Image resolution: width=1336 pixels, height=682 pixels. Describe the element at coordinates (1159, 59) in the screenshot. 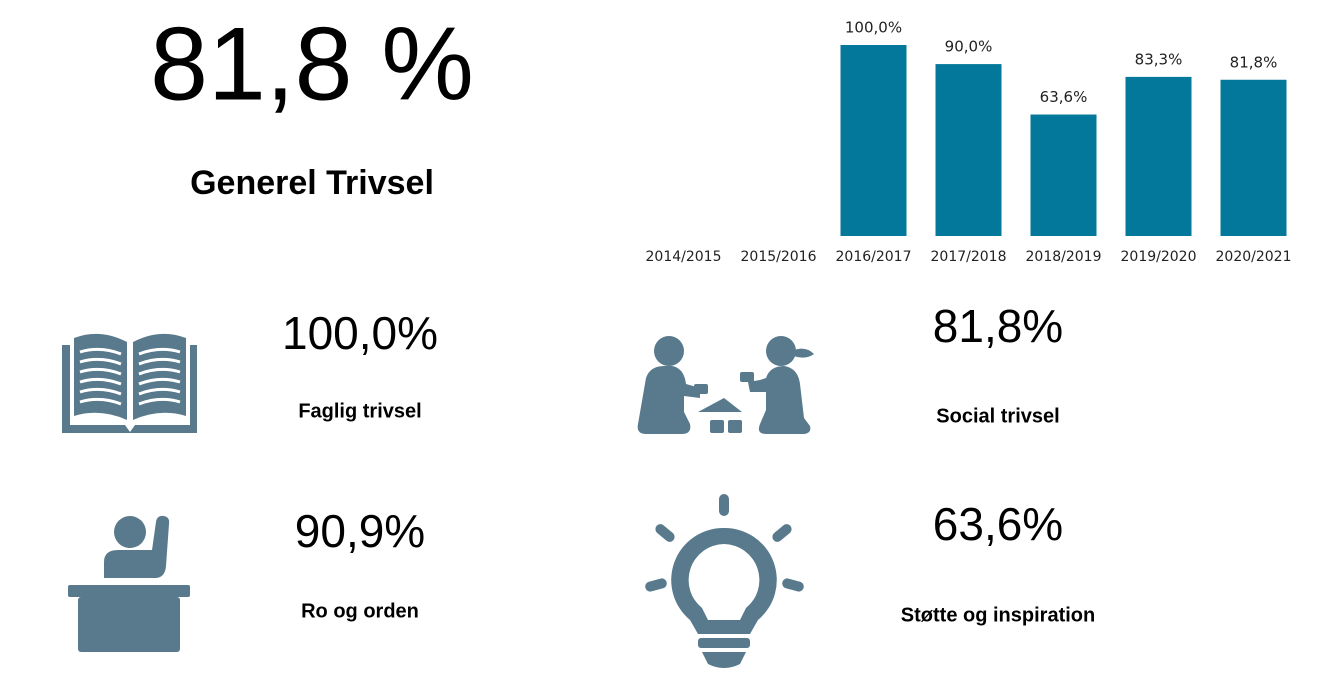

I see `value-label: 83,3%` at that location.